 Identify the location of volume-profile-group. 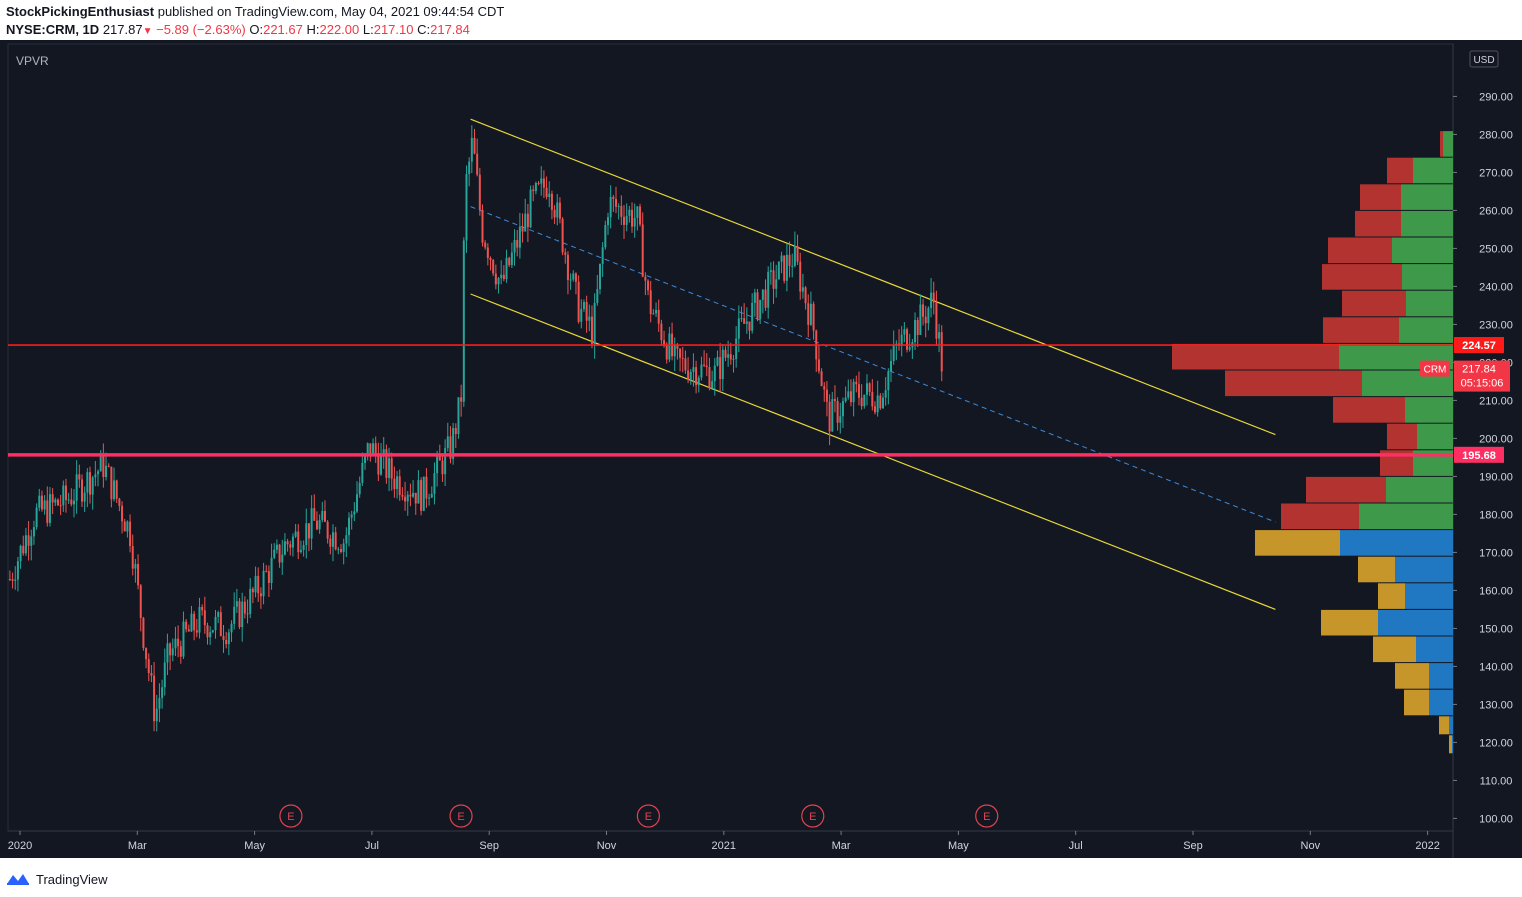
(1312, 442).